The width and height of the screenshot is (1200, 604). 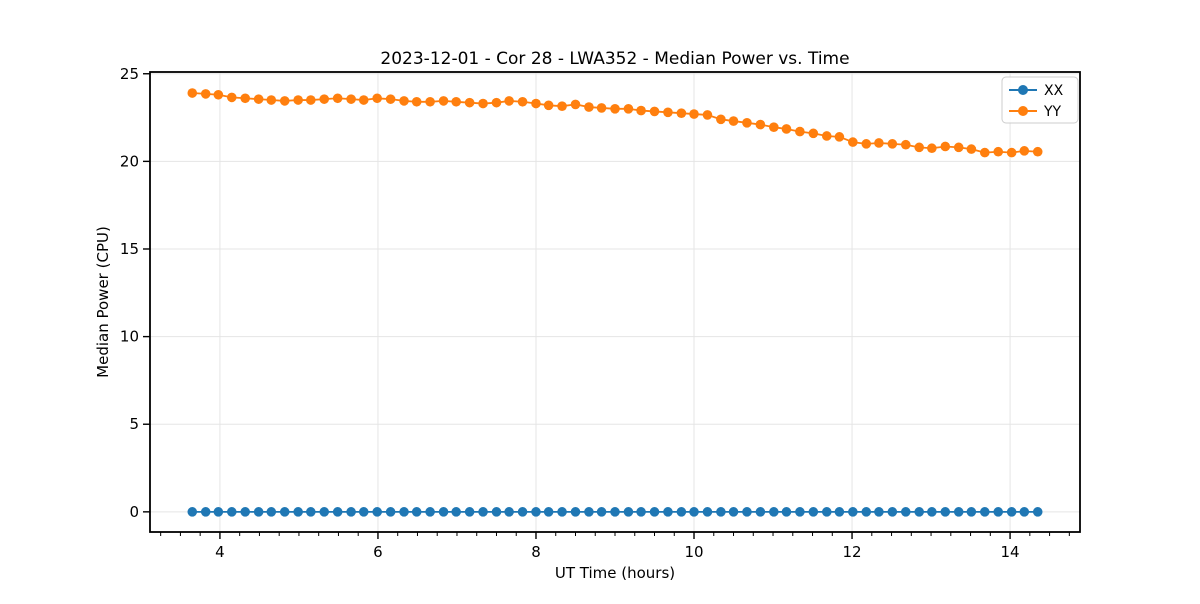 I want to click on legend-entry-xx: XX, so click(x=1036, y=91).